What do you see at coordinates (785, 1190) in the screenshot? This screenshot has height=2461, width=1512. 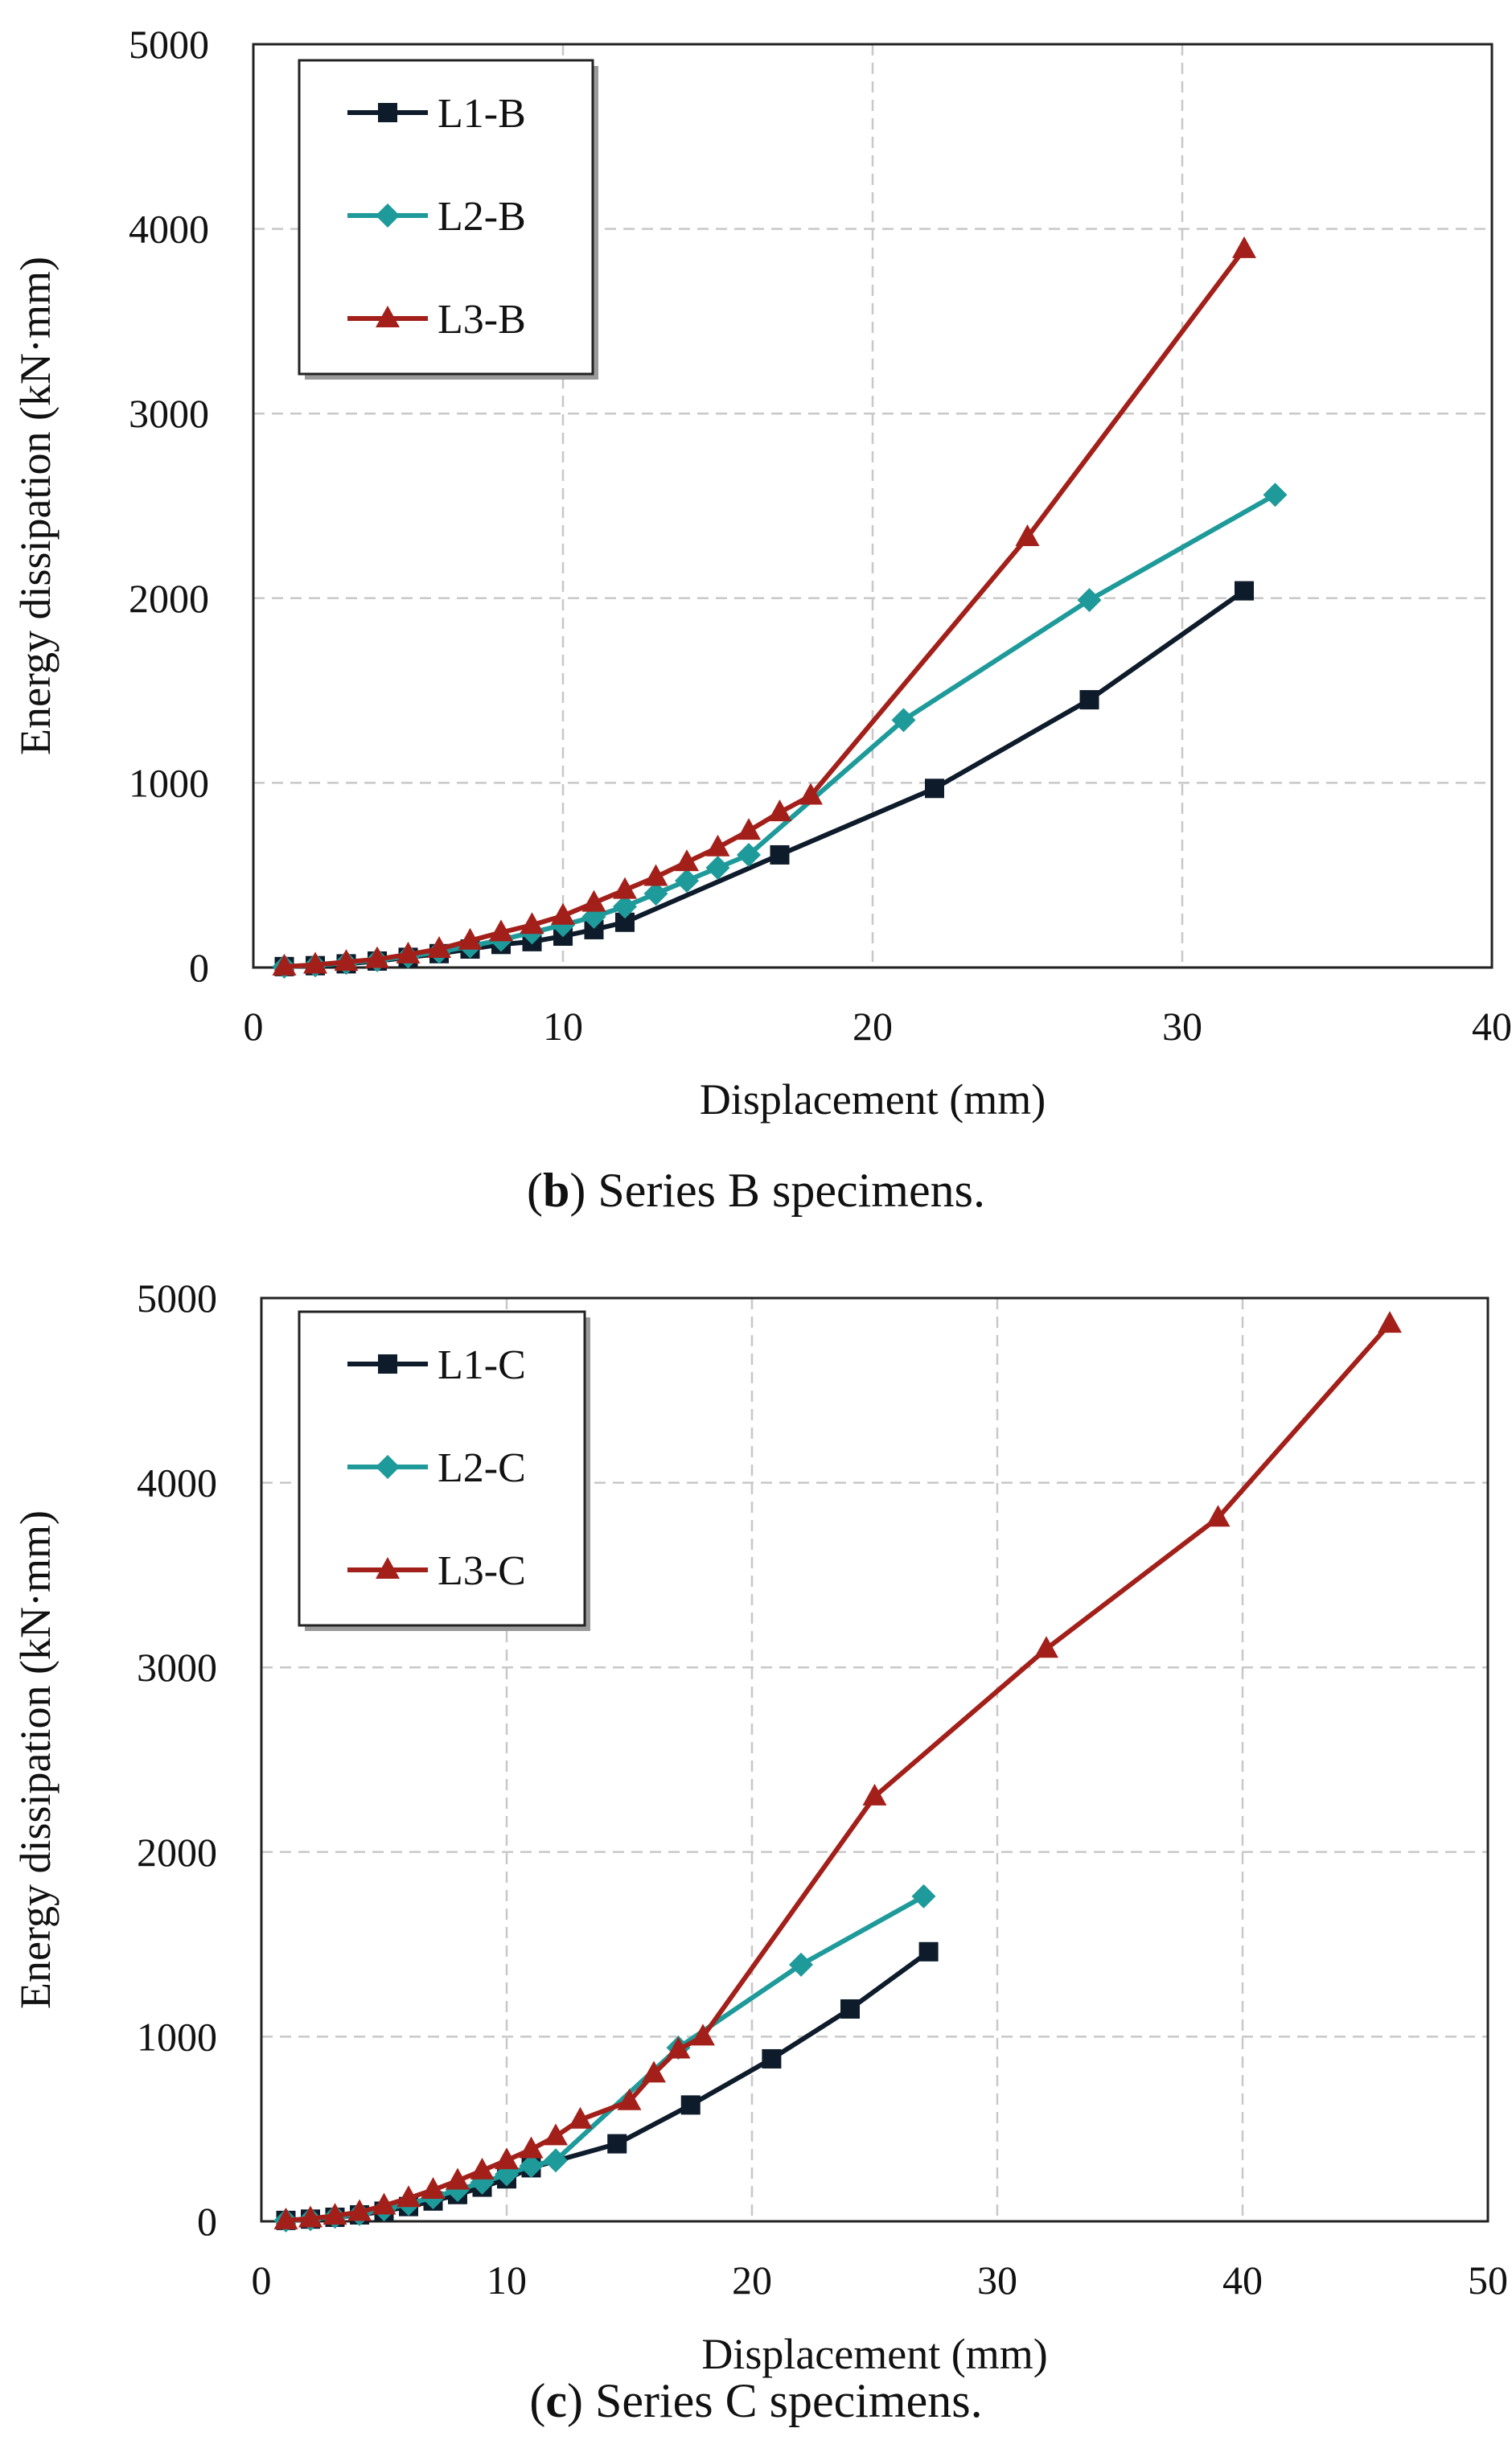 I see `caption-text: Series B specimens.` at bounding box center [785, 1190].